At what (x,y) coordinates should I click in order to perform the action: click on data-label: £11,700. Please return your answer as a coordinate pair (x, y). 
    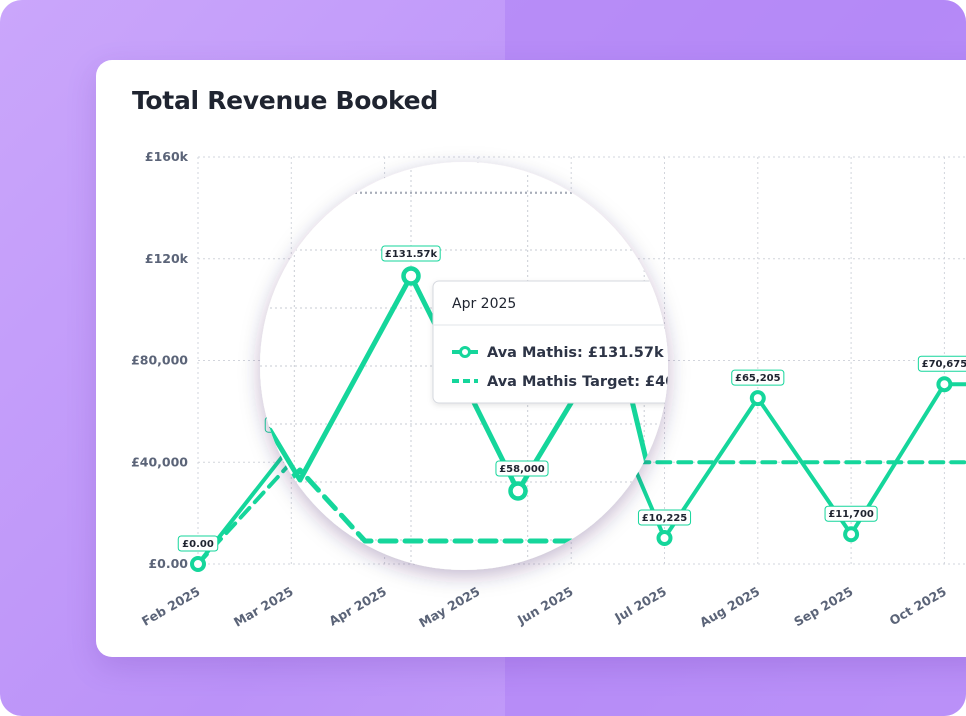
    Looking at the image, I should click on (851, 513).